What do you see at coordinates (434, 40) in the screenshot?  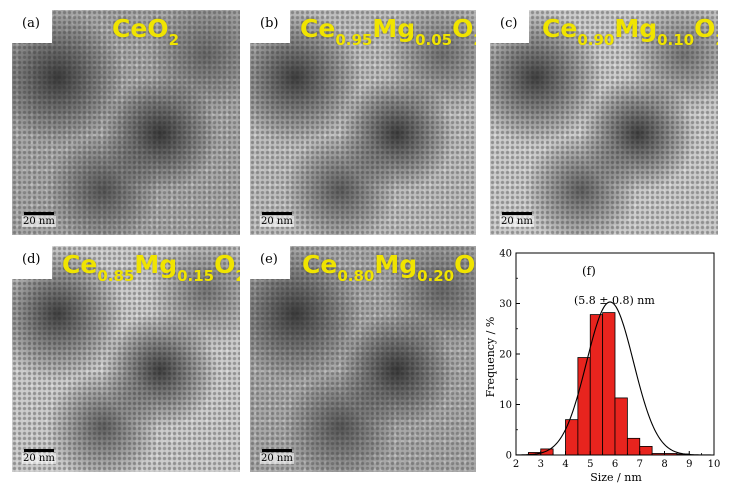 I see `formula-subscript: 0.05` at bounding box center [434, 40].